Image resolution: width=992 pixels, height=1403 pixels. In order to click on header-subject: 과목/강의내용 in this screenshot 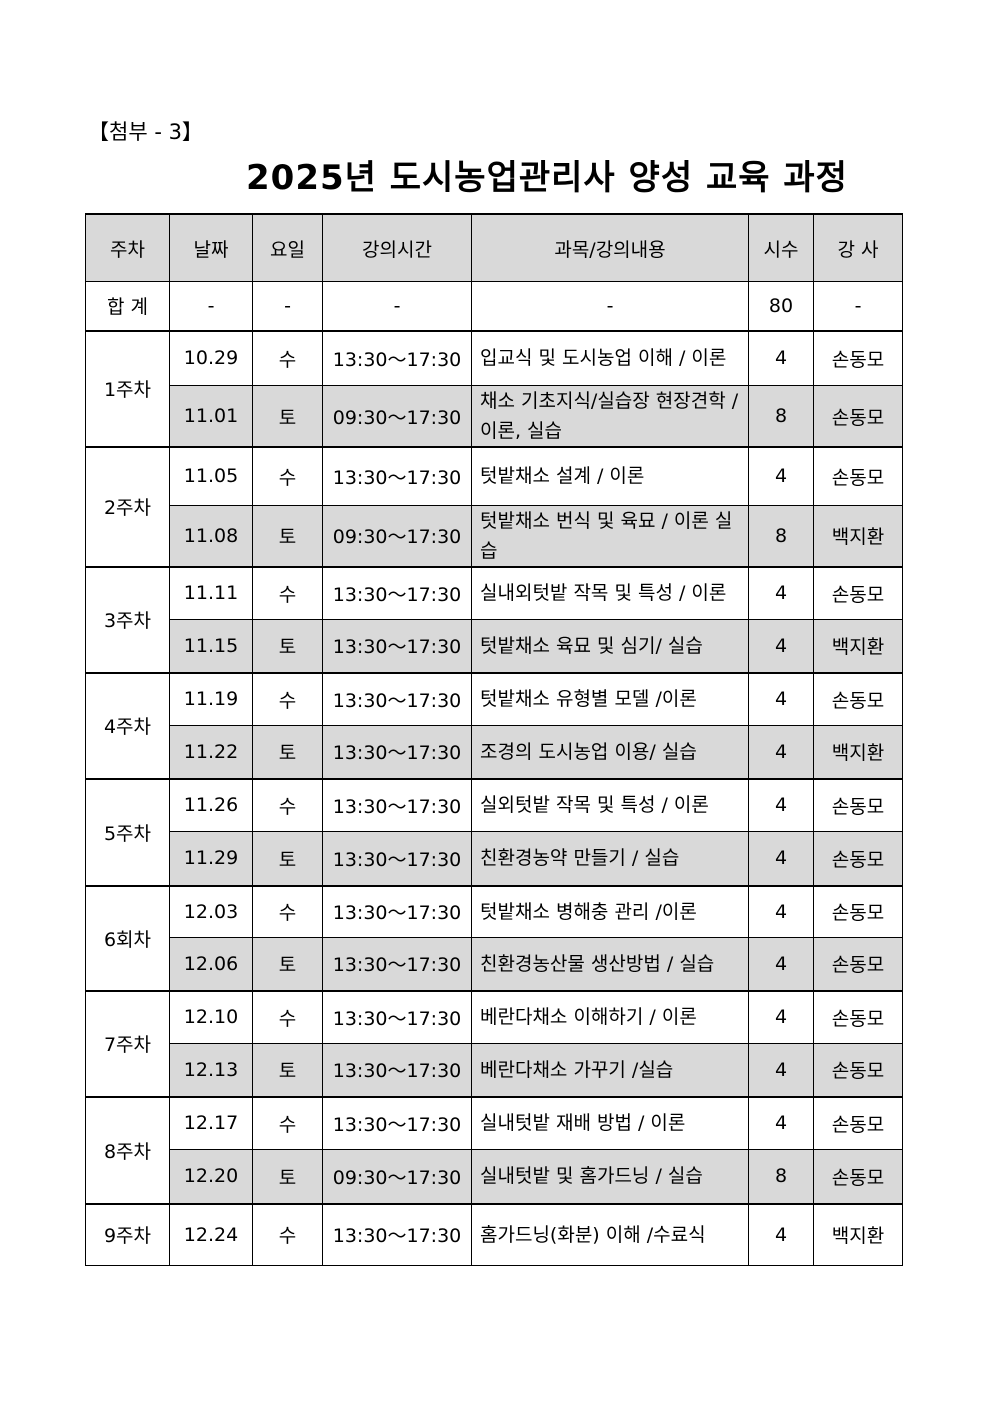, I will do `click(610, 247)`.